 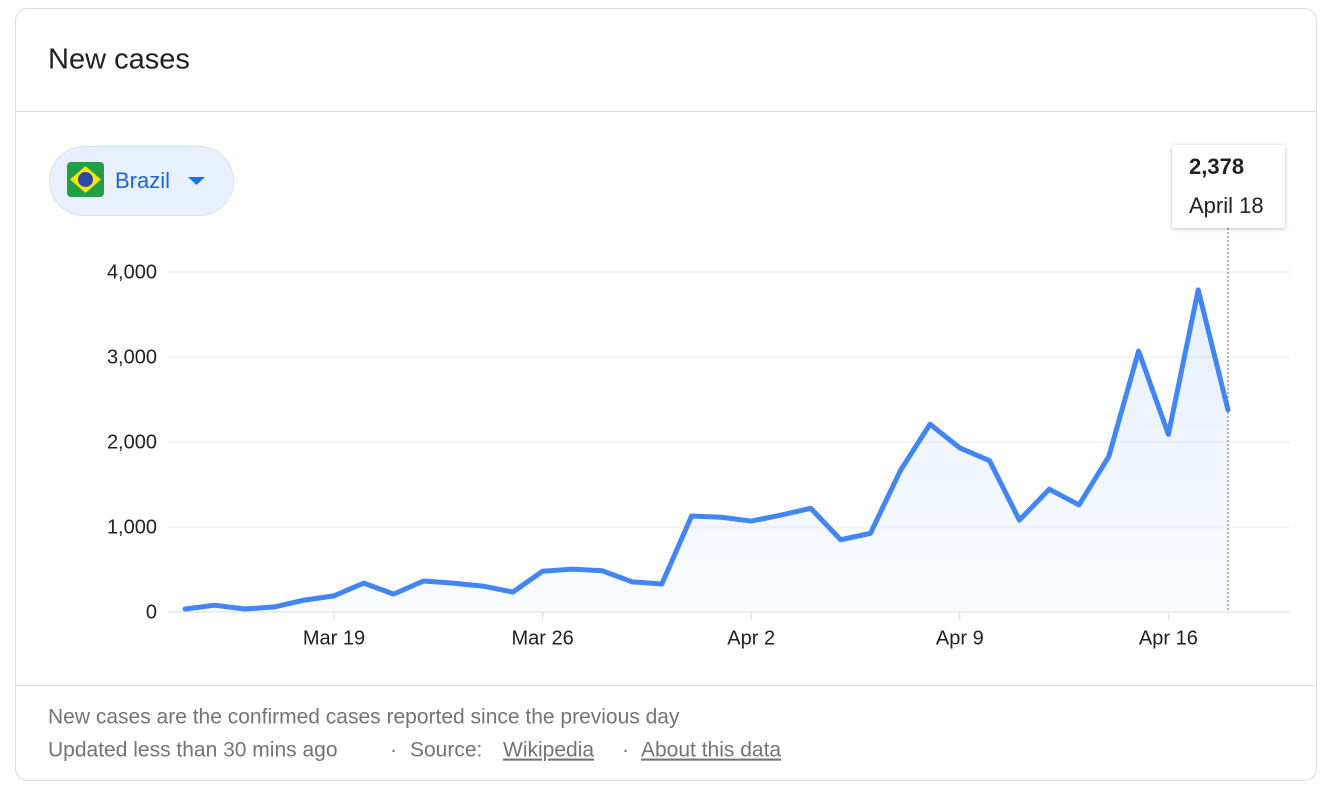 I want to click on y-tick-label: 2,000, so click(x=132, y=442).